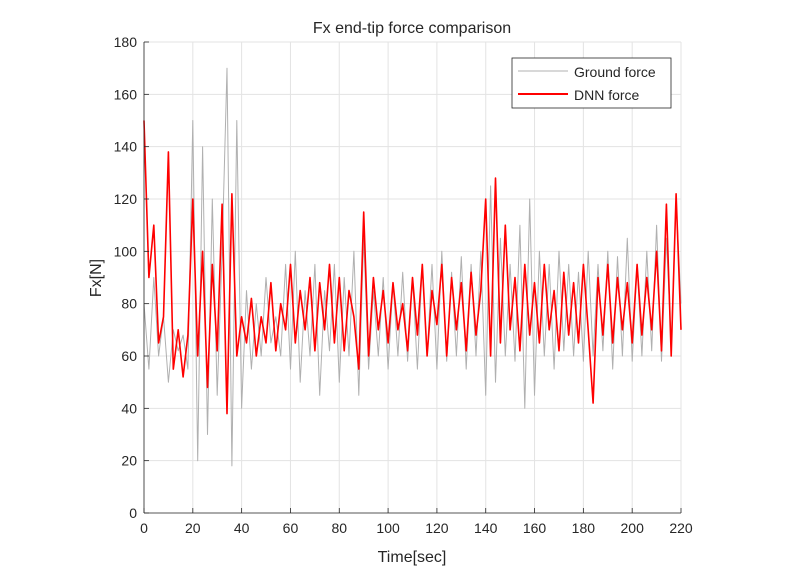 Image resolution: width=800 pixels, height=576 pixels. Describe the element at coordinates (126, 94) in the screenshot. I see `y-tick-label: 160` at that location.